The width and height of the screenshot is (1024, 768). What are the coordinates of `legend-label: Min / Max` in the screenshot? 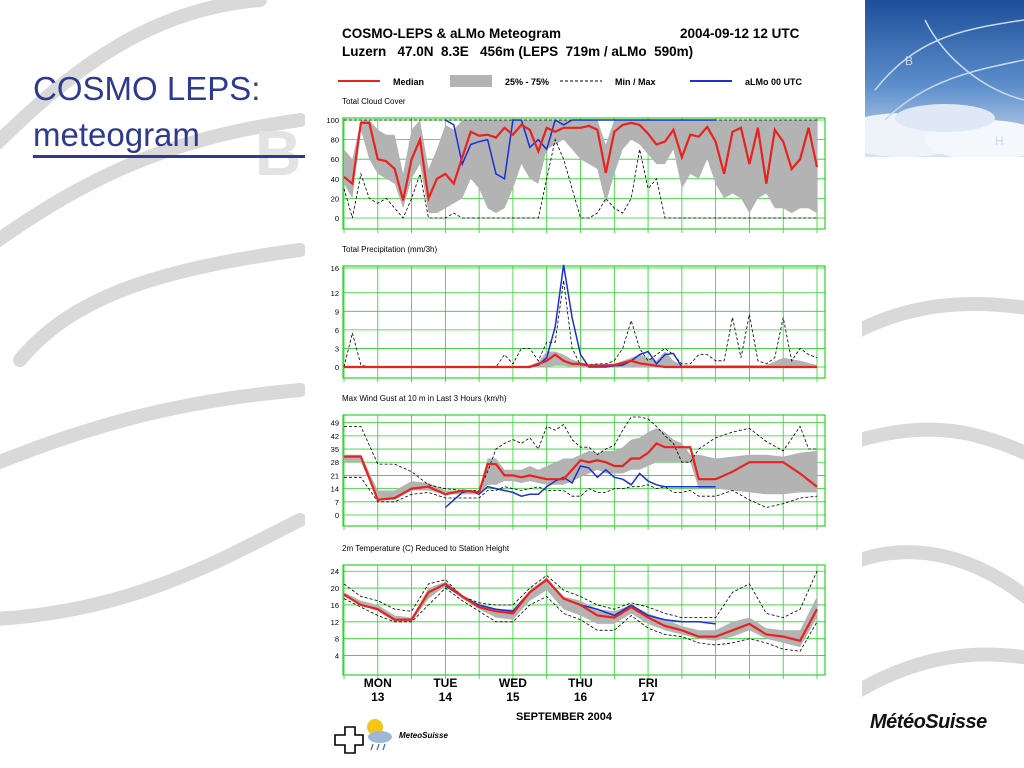 It's located at (635, 82).